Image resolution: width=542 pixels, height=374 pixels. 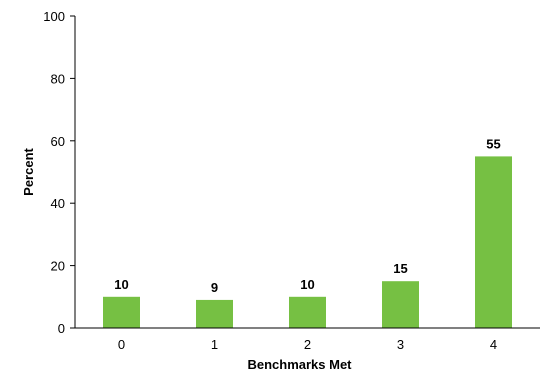 What do you see at coordinates (61, 328) in the screenshot?
I see `y-tick-label: 0` at bounding box center [61, 328].